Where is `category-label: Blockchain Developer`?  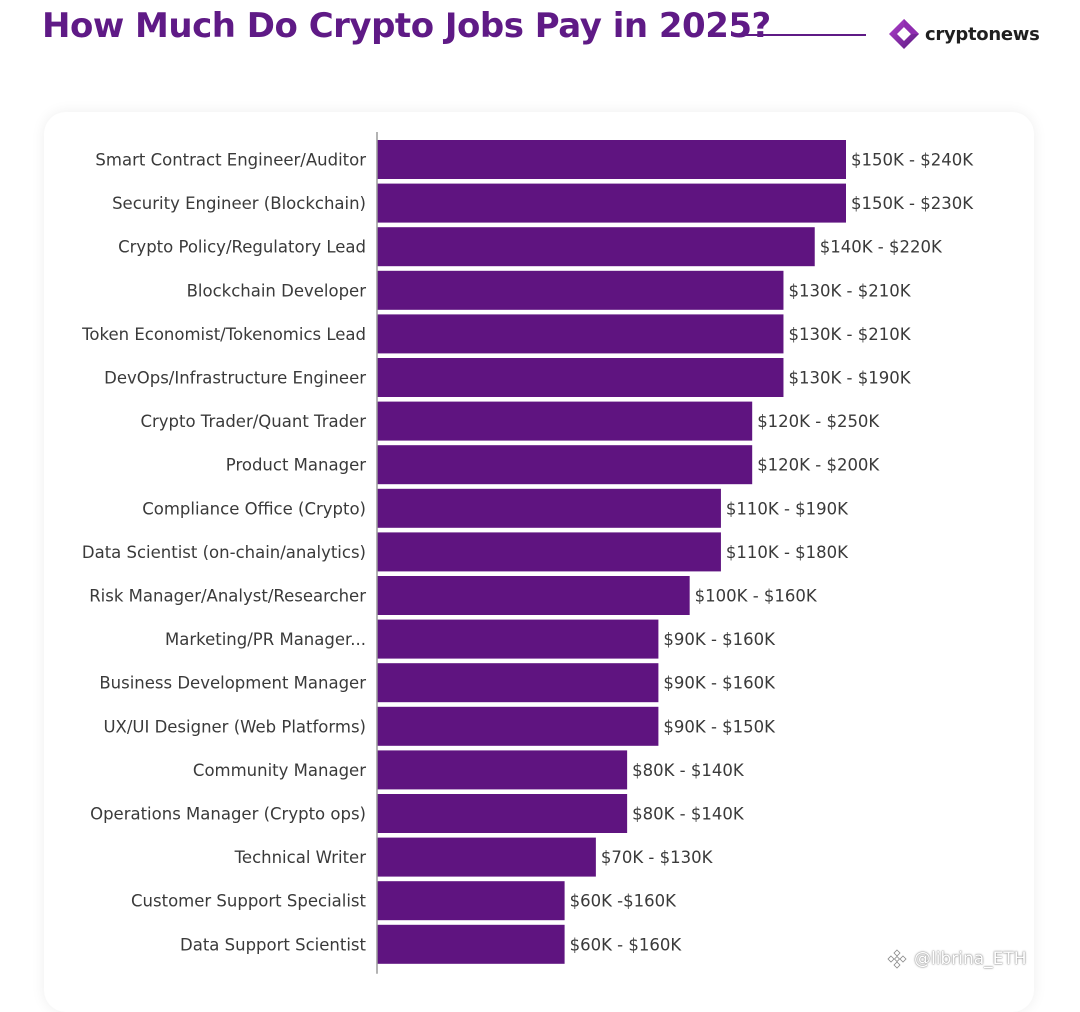
category-label: Blockchain Developer is located at coordinates (277, 290).